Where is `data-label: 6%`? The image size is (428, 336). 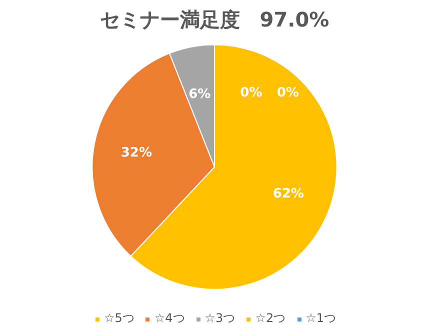 data-label: 6% is located at coordinates (199, 94).